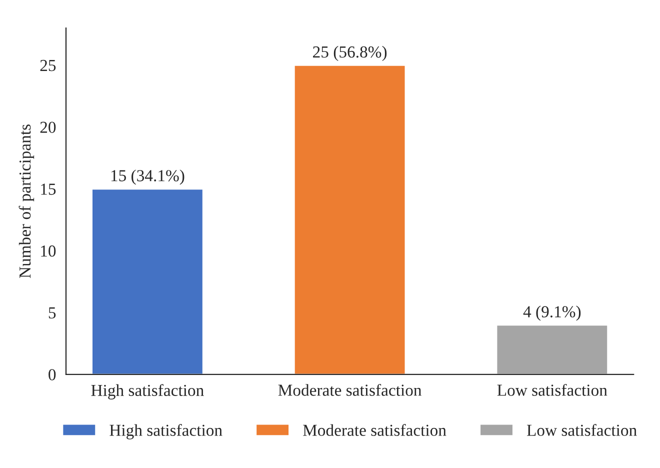 The width and height of the screenshot is (660, 468). Describe the element at coordinates (147, 177) in the screenshot. I see `data-label: 15 (34.1%)` at that location.